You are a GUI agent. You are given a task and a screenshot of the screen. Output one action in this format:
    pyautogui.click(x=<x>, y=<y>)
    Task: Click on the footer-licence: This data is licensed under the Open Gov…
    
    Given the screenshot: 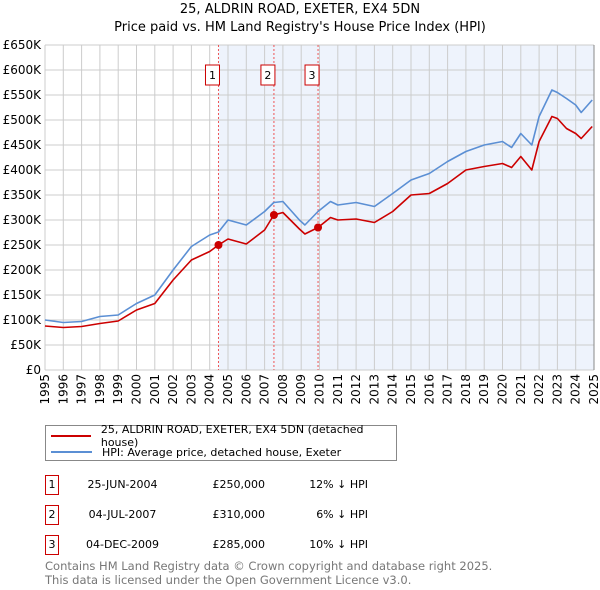 What is the action you would take?
    pyautogui.click(x=228, y=580)
    